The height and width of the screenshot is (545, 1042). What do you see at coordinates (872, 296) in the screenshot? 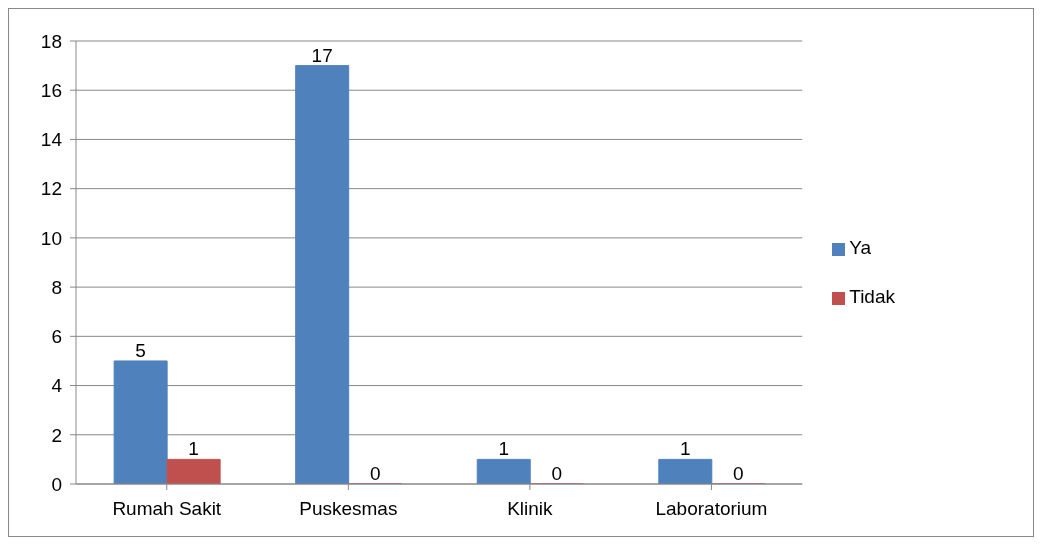
I see `legend-label: Tidak` at bounding box center [872, 296].